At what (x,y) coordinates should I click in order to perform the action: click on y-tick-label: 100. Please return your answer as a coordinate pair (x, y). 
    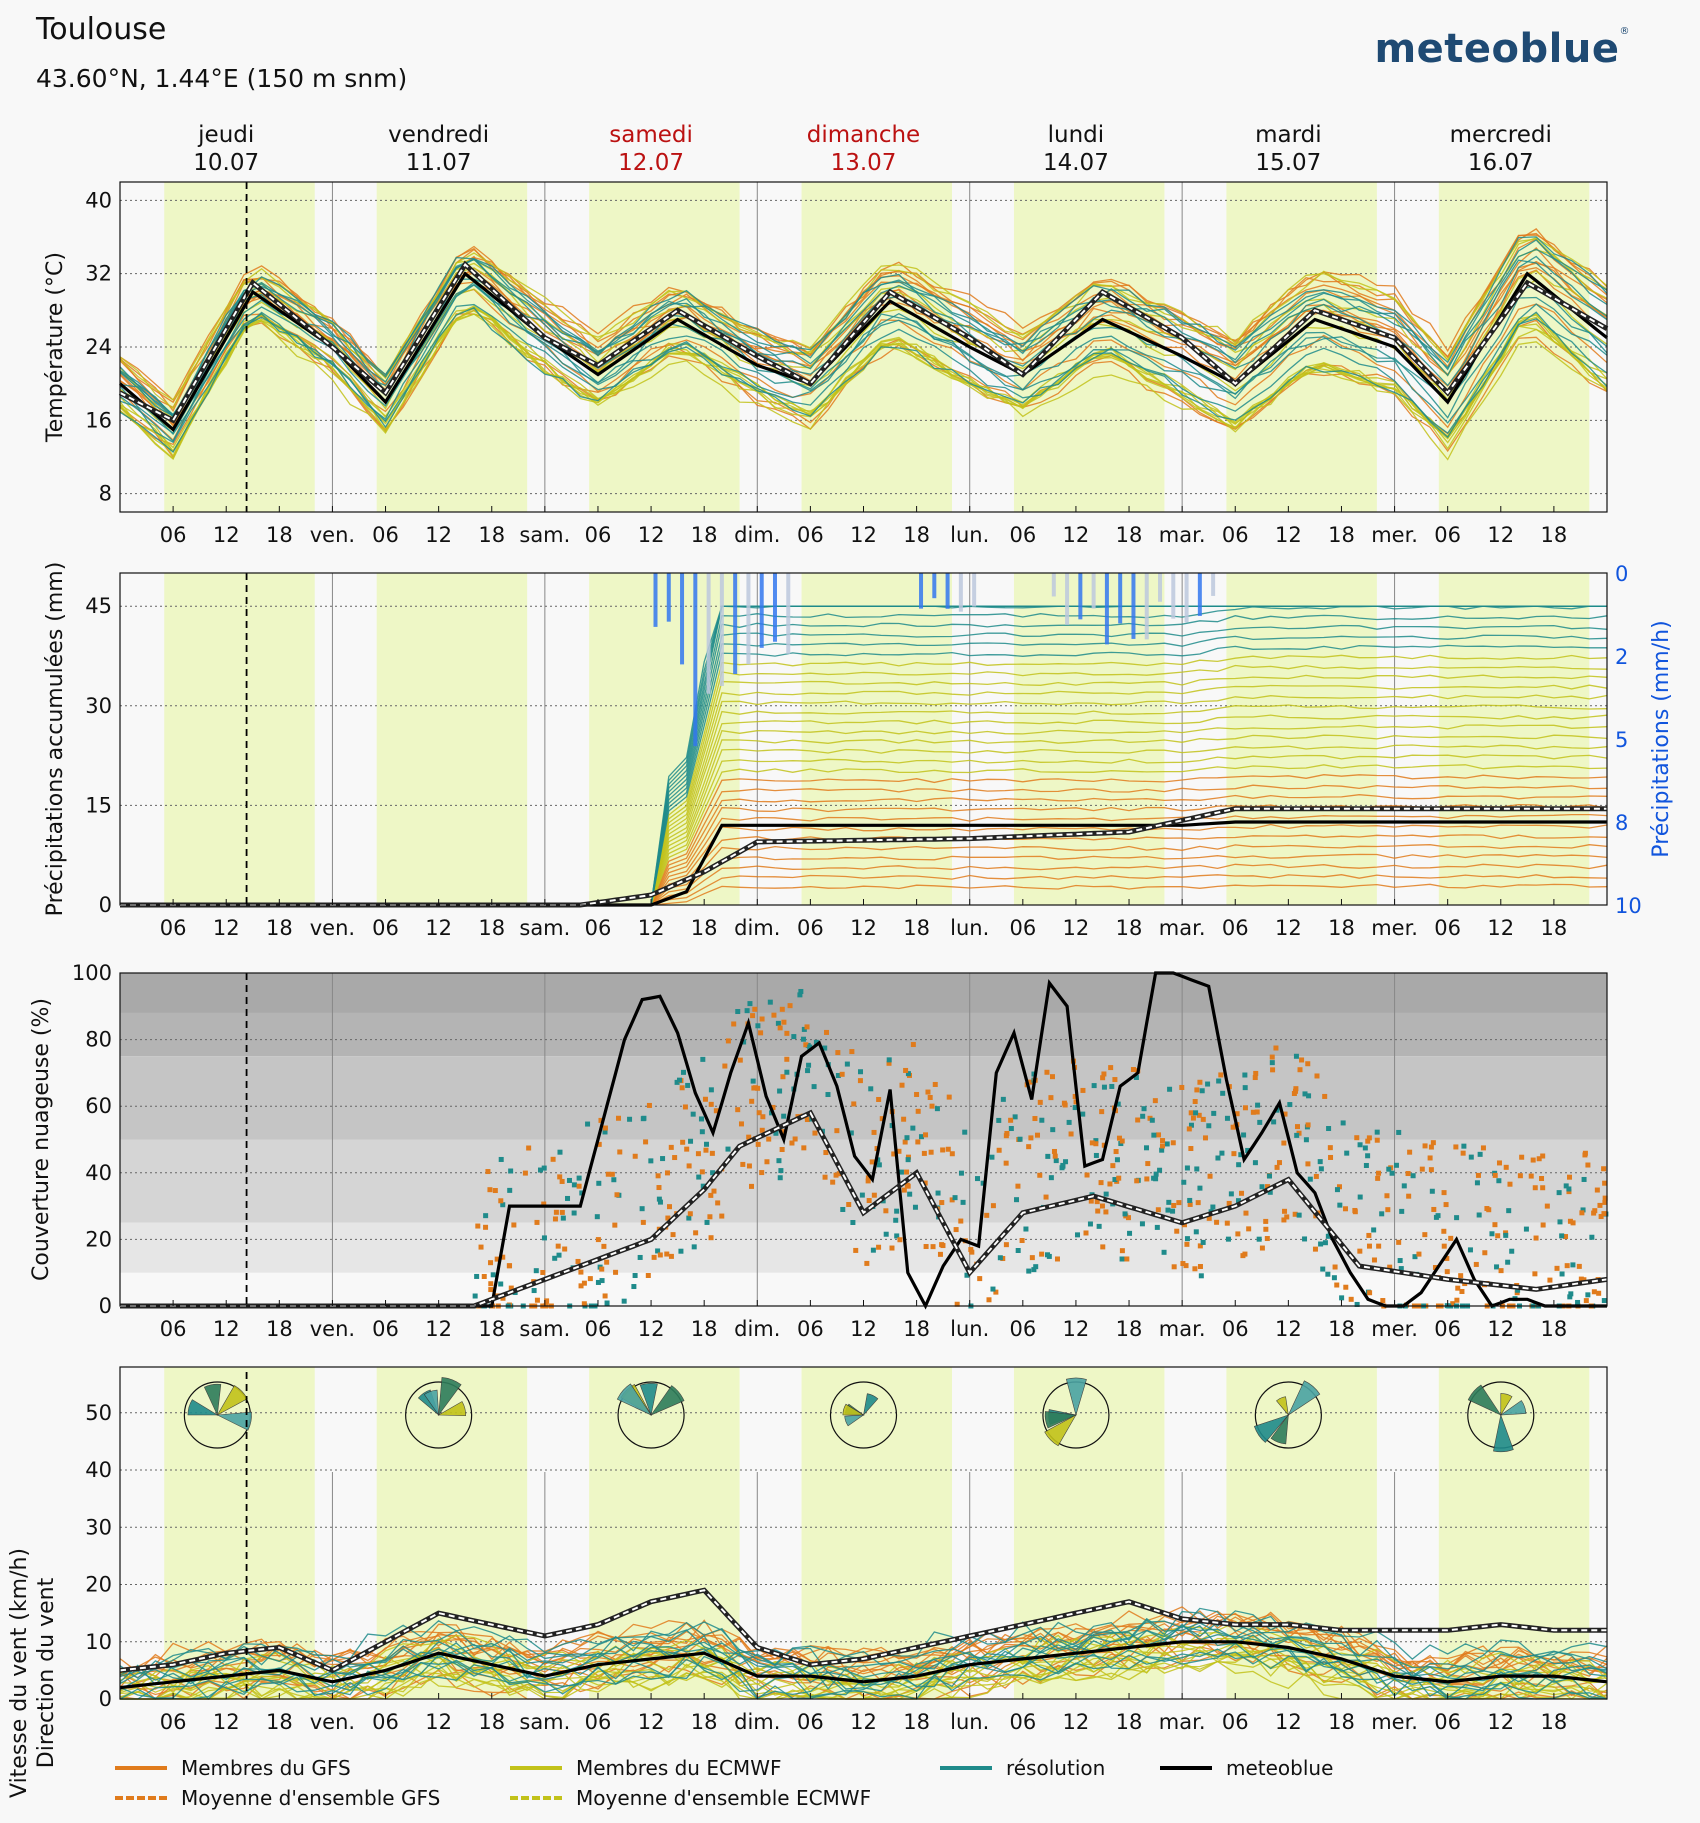
    Looking at the image, I should click on (92, 973).